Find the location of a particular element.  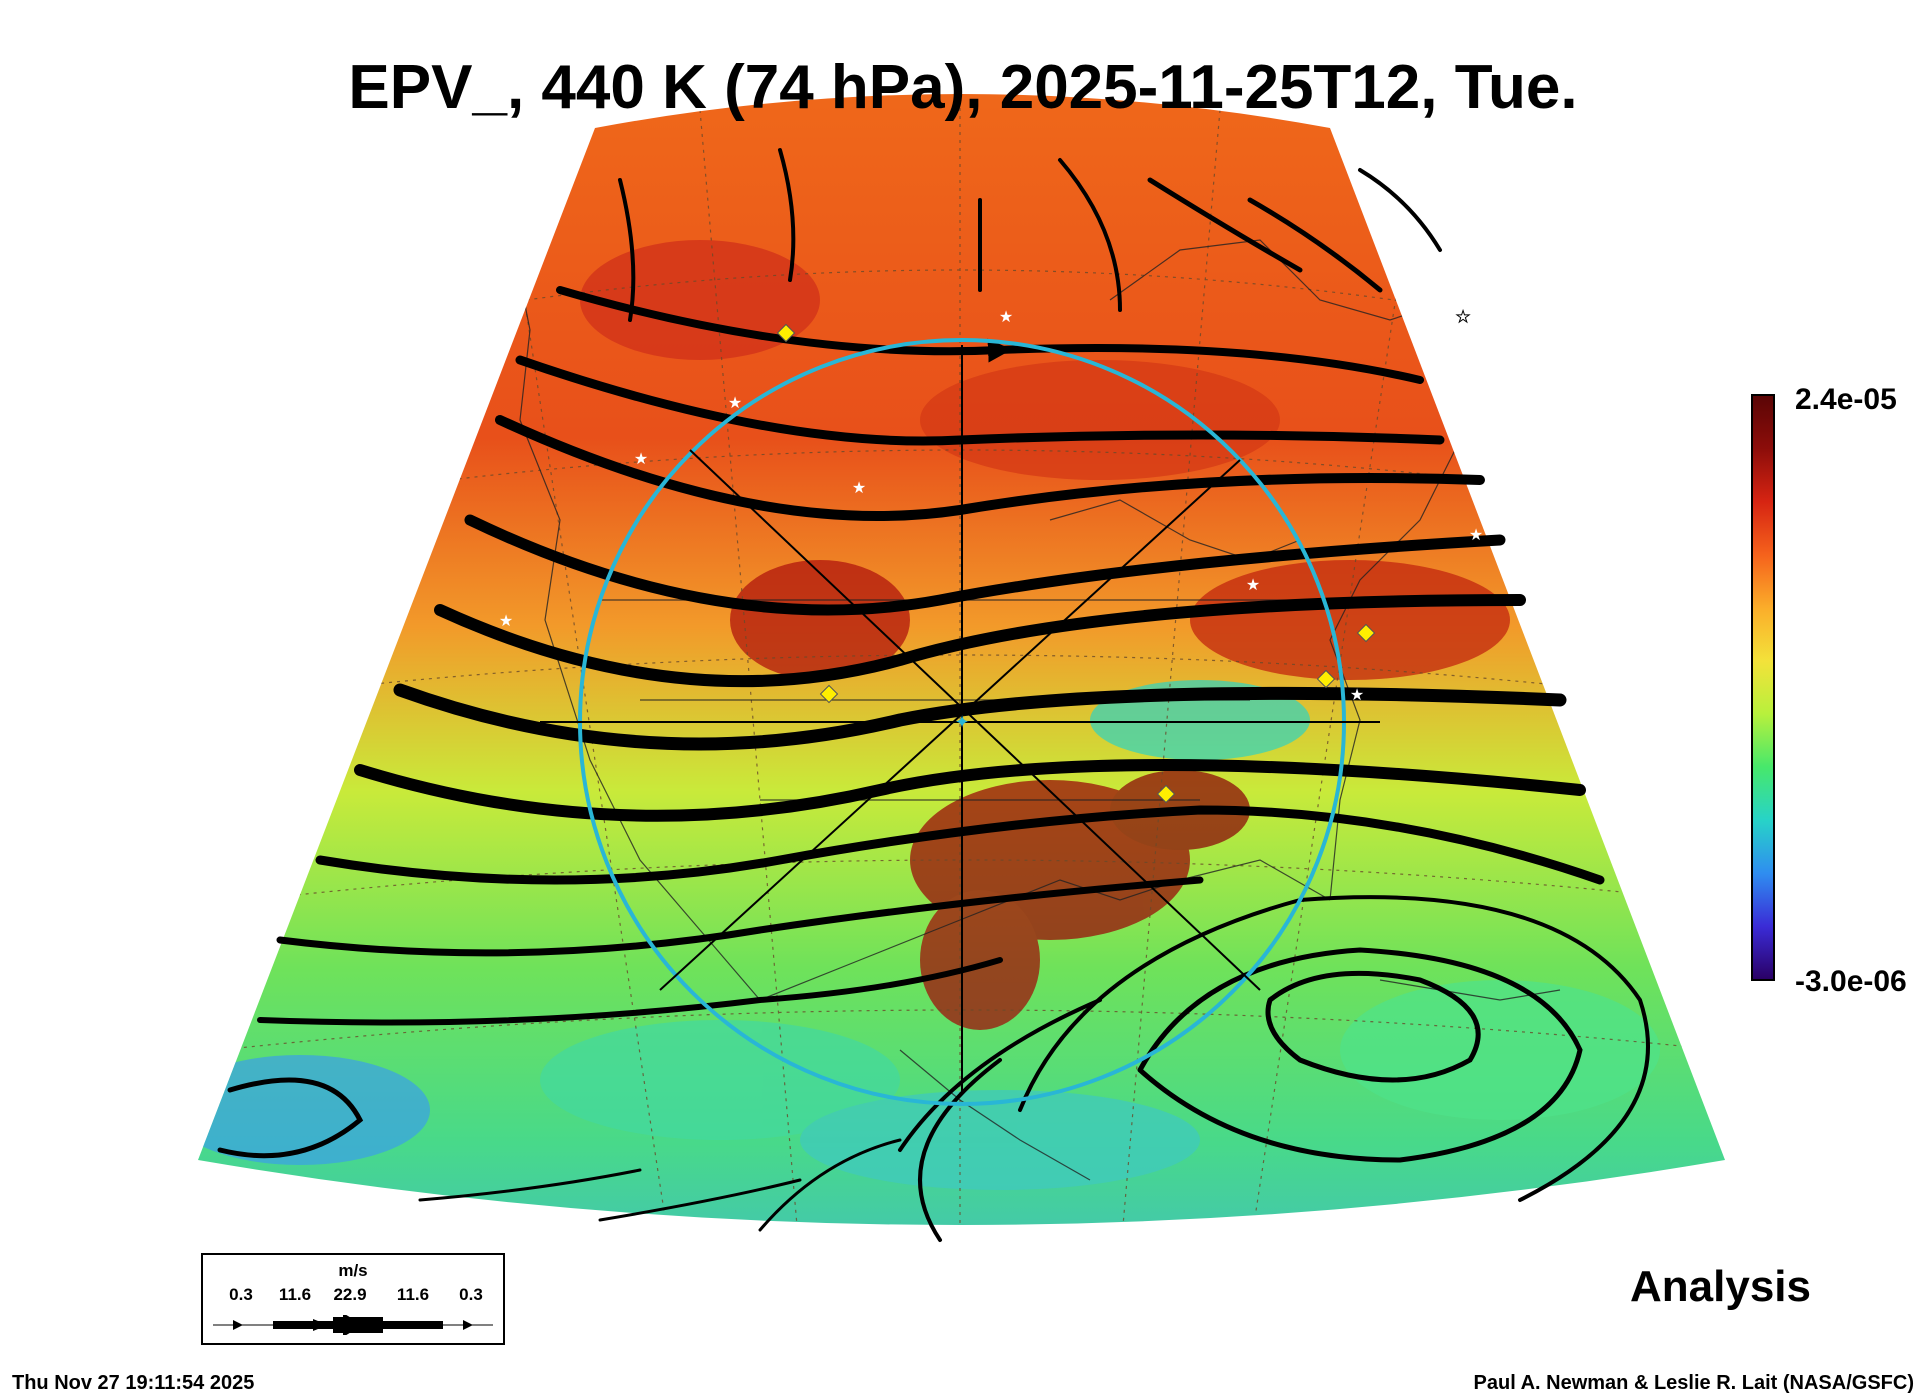

wind-speed-legend: m/s 0.3 11.6 22.9 11.6 0.3 is located at coordinates (353, 1299).